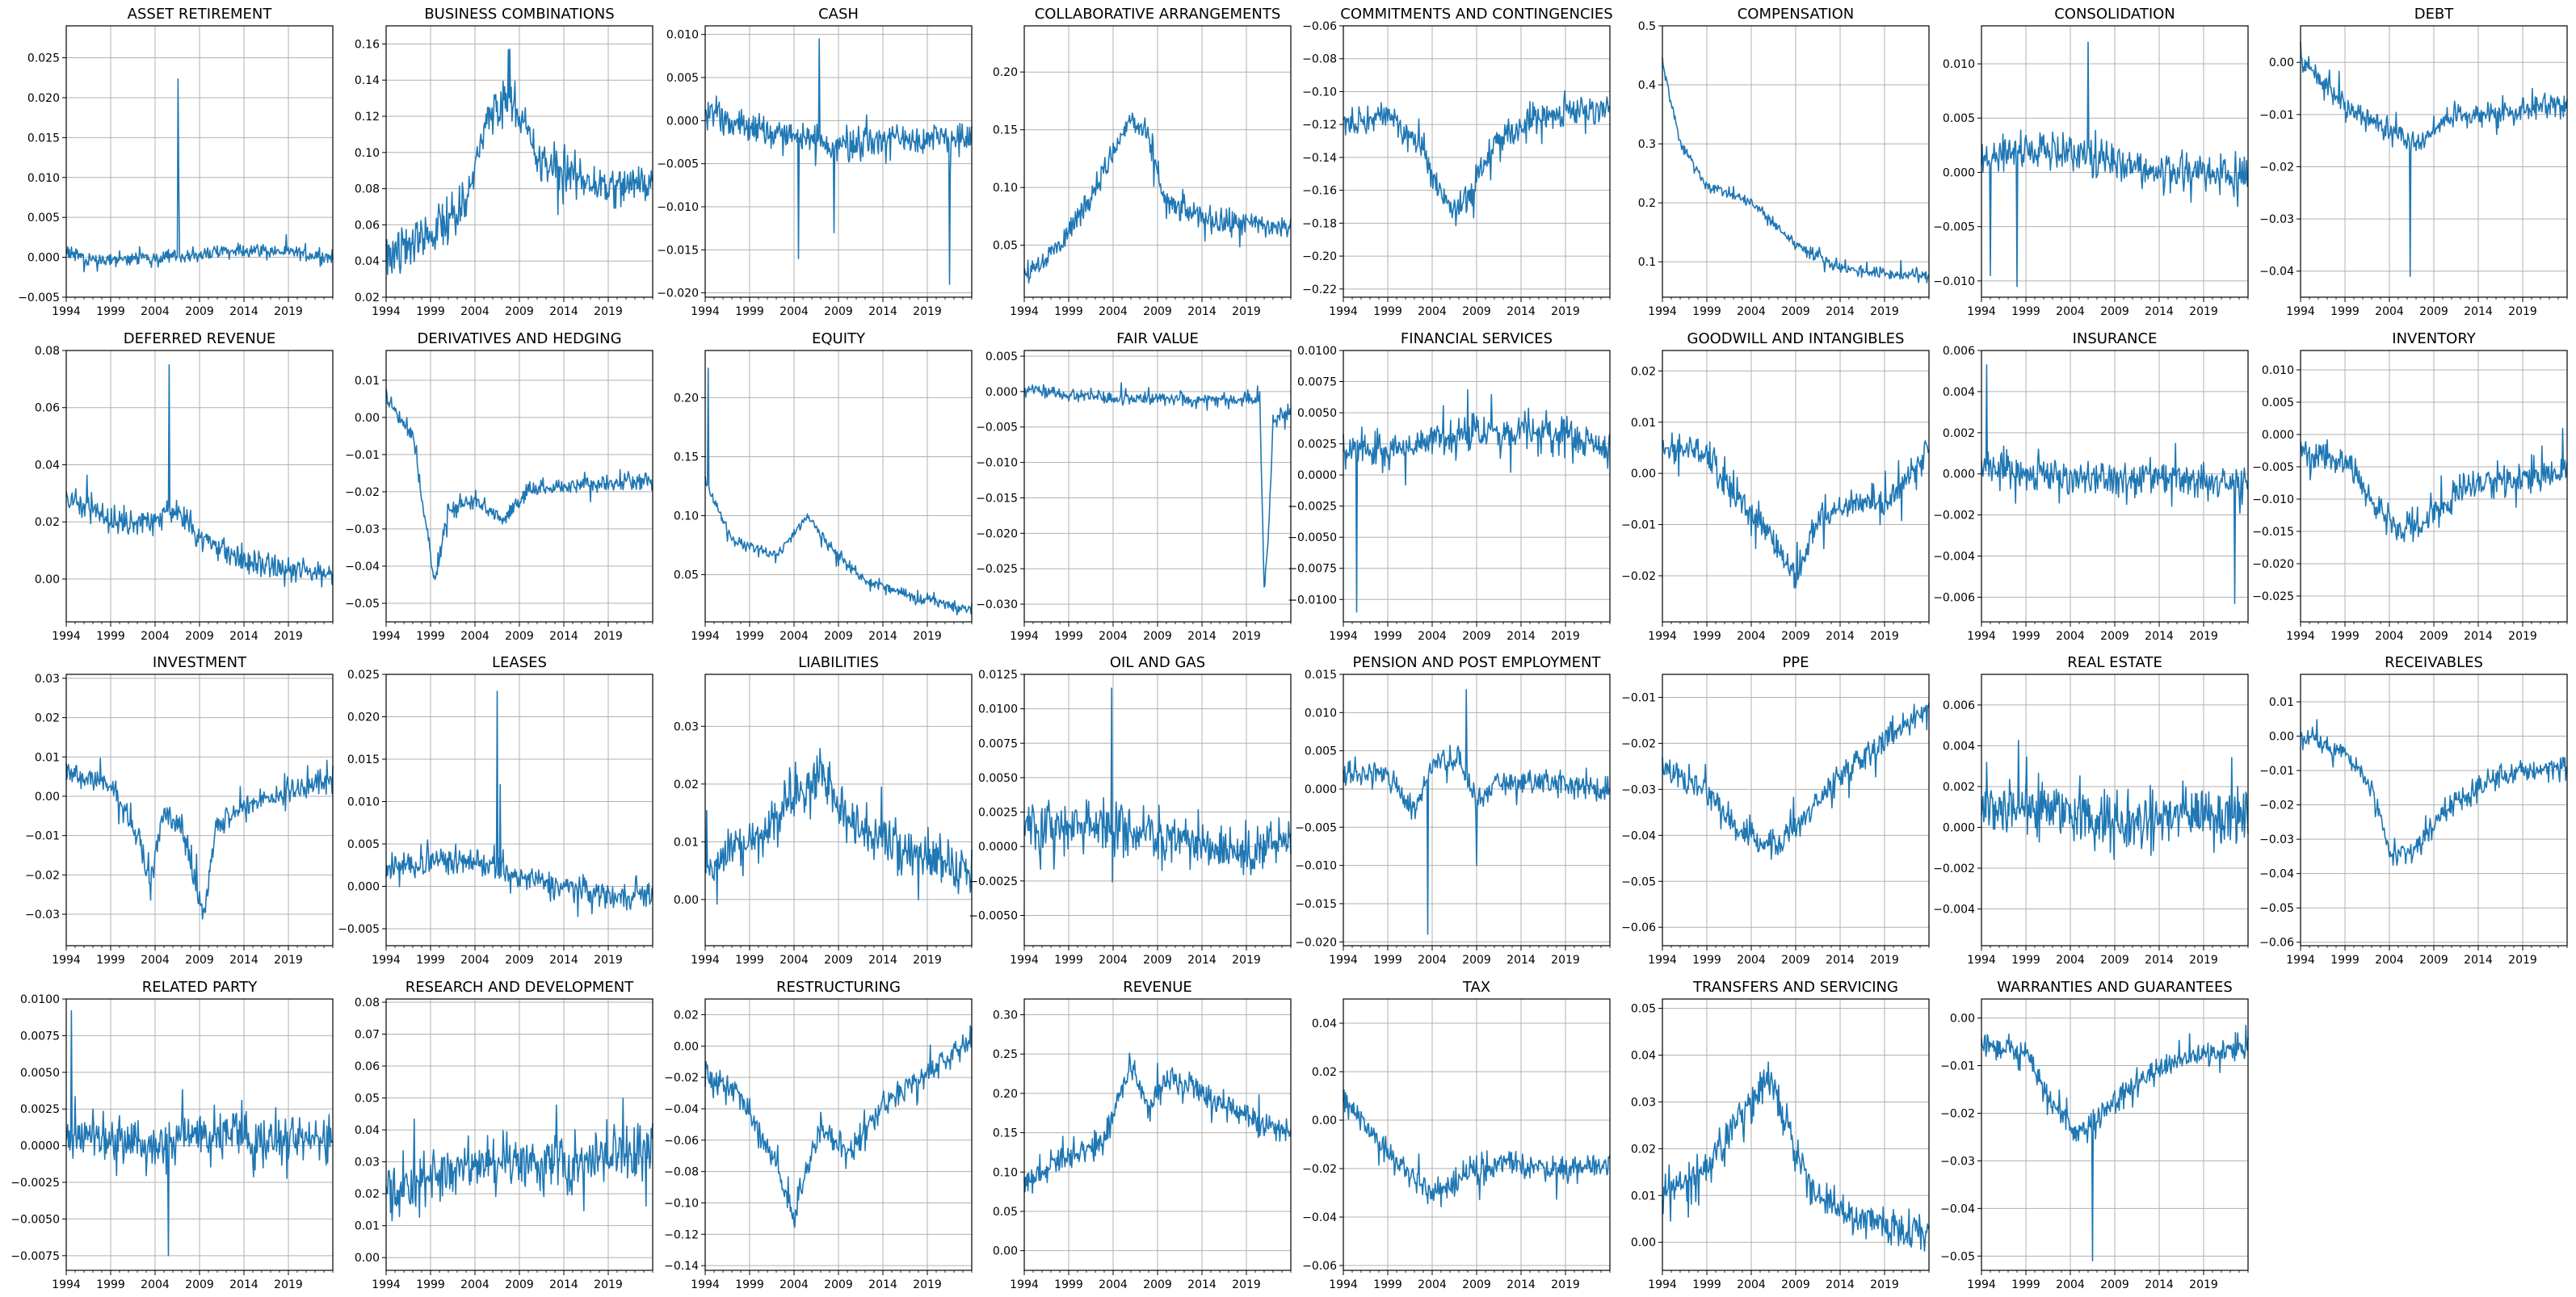  What do you see at coordinates (1959, 705) in the screenshot?
I see `y-tick-label: 0.006` at bounding box center [1959, 705].